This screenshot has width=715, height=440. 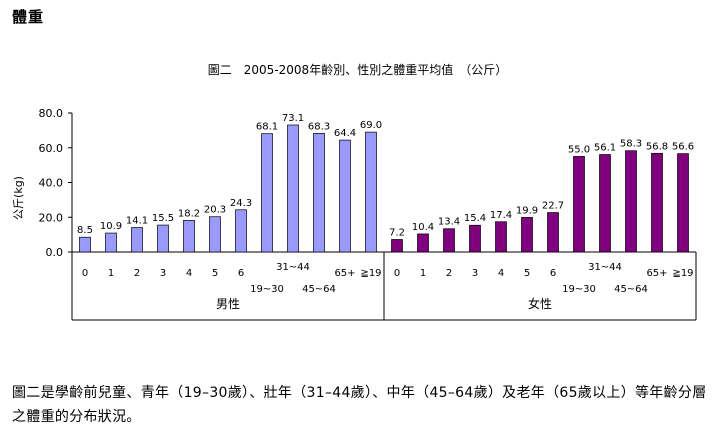 What do you see at coordinates (228, 304) in the screenshot?
I see `group-label: 男性` at bounding box center [228, 304].